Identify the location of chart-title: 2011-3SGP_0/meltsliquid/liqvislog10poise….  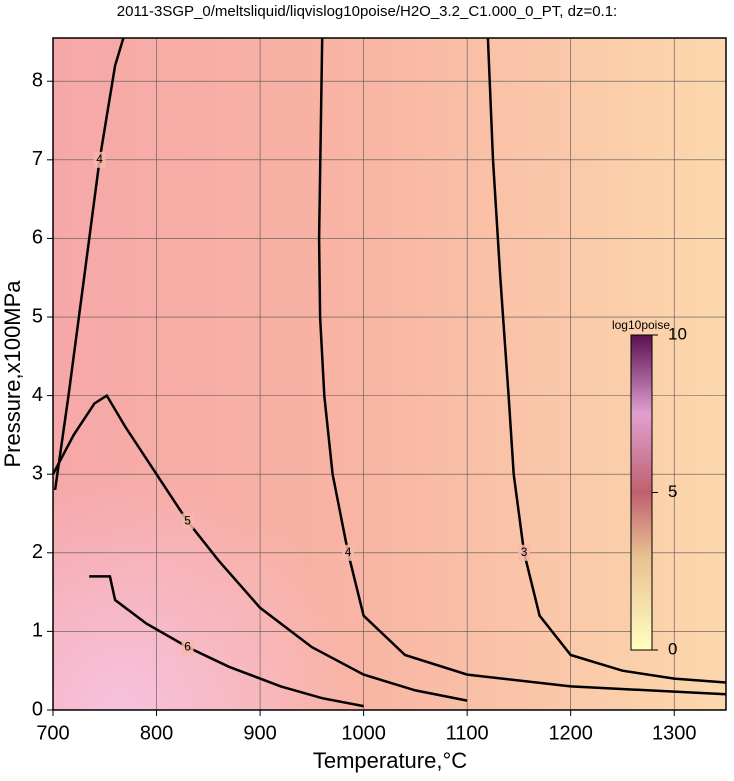
(367, 11).